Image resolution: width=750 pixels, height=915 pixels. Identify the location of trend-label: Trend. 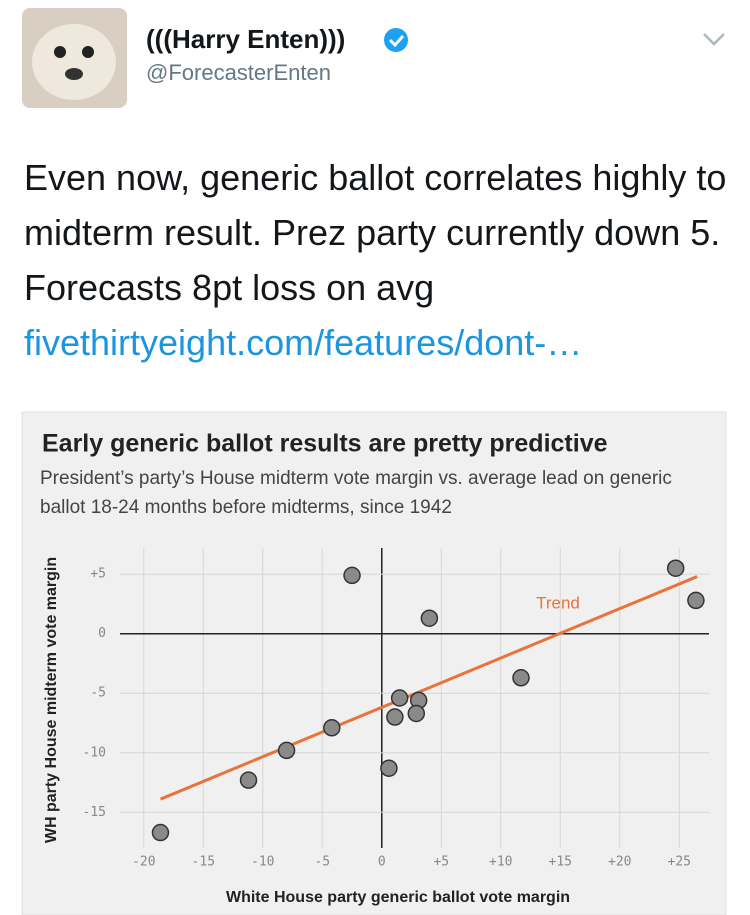
(558, 602).